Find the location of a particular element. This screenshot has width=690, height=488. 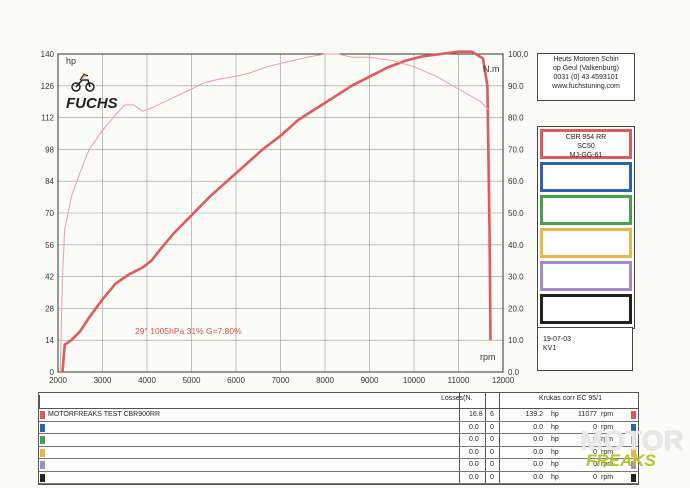

x-tick-label: 2000 is located at coordinates (58, 380).